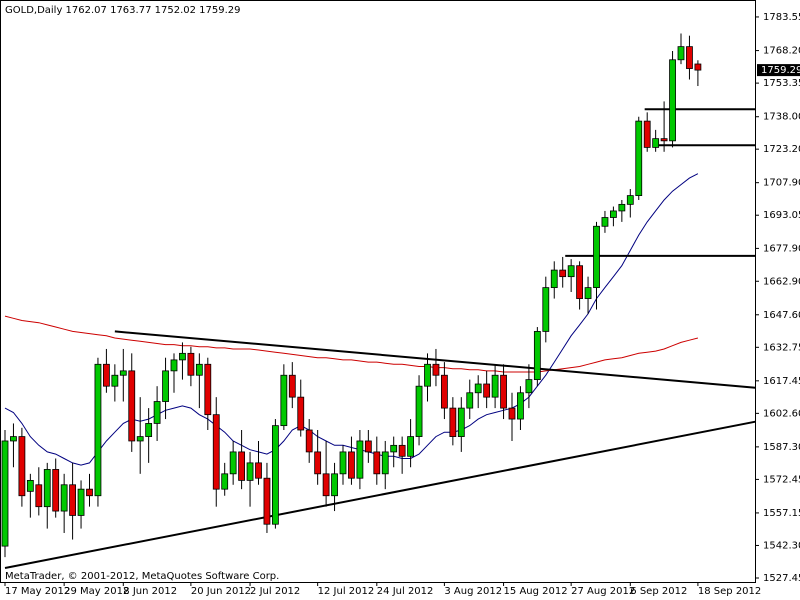 This screenshot has width=800, height=600. What do you see at coordinates (781, 315) in the screenshot?
I see `y-tick-label: 1647.60` at bounding box center [781, 315].